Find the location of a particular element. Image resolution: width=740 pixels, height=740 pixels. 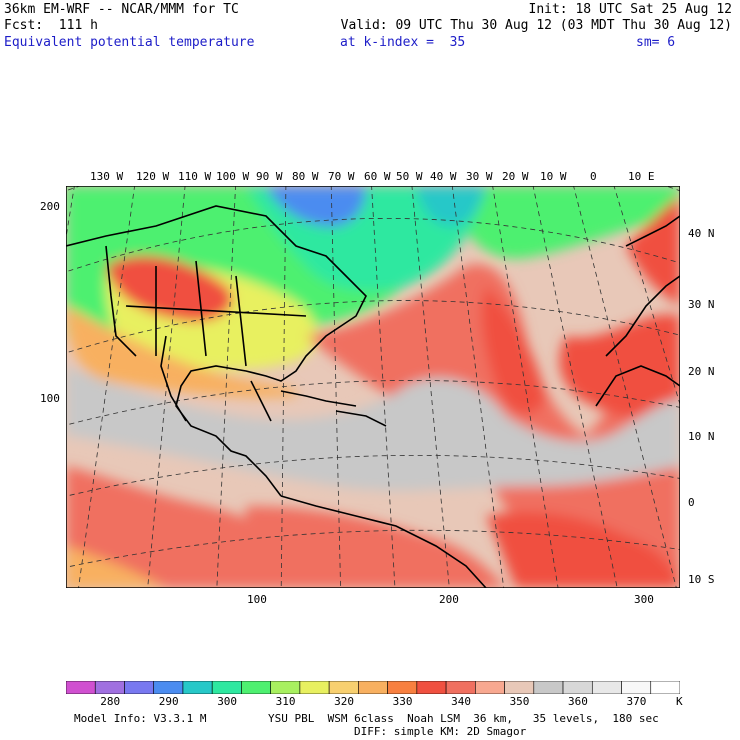

model-title: 36km EM-WRF -- NCAR/MMM for TC is located at coordinates (121, 9).